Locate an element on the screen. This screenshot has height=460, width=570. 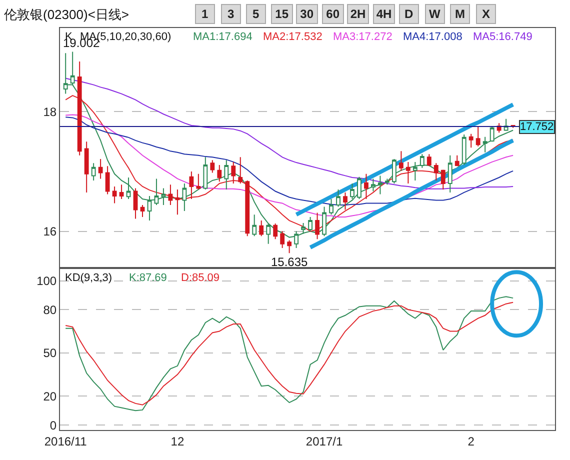
text: 1 is located at coordinates (205, 14).